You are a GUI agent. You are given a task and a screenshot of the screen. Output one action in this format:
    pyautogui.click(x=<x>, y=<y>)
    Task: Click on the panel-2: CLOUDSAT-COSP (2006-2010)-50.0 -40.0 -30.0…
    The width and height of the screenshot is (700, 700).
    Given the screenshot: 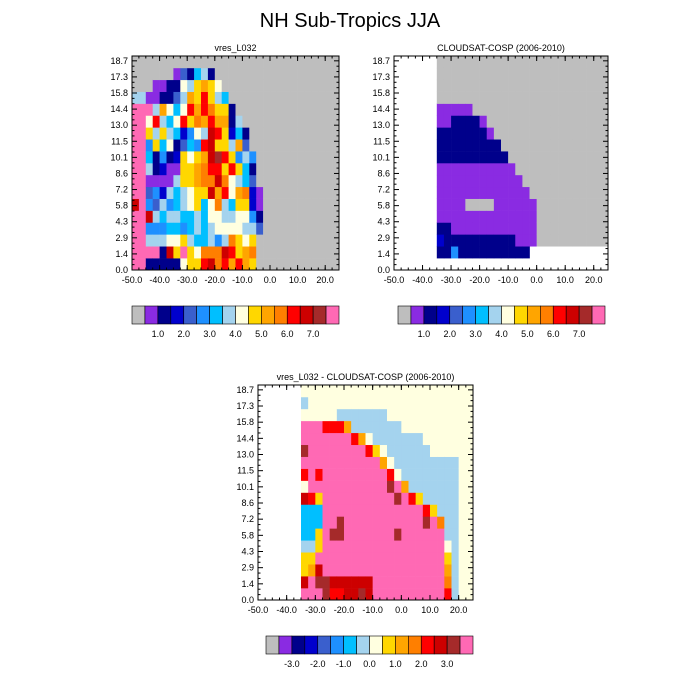 What is the action you would take?
    pyautogui.click(x=490, y=191)
    